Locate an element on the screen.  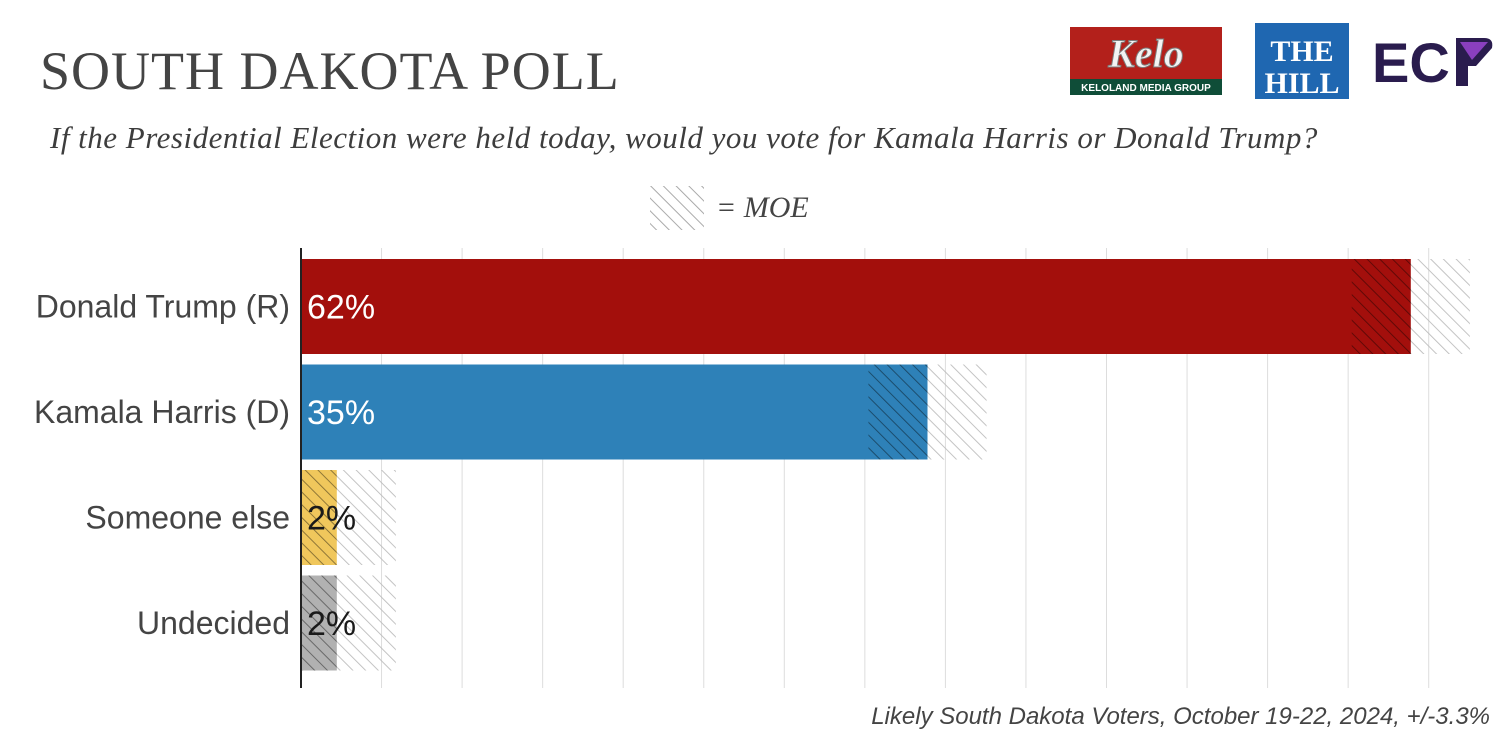
category-label: Someone else is located at coordinates (187, 518).